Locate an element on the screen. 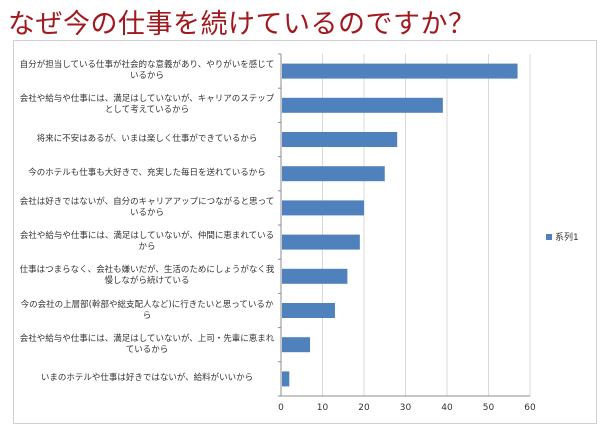 Image resolution: width=605 pixels, height=431 pixels. x-tick-label: 10 is located at coordinates (323, 408).